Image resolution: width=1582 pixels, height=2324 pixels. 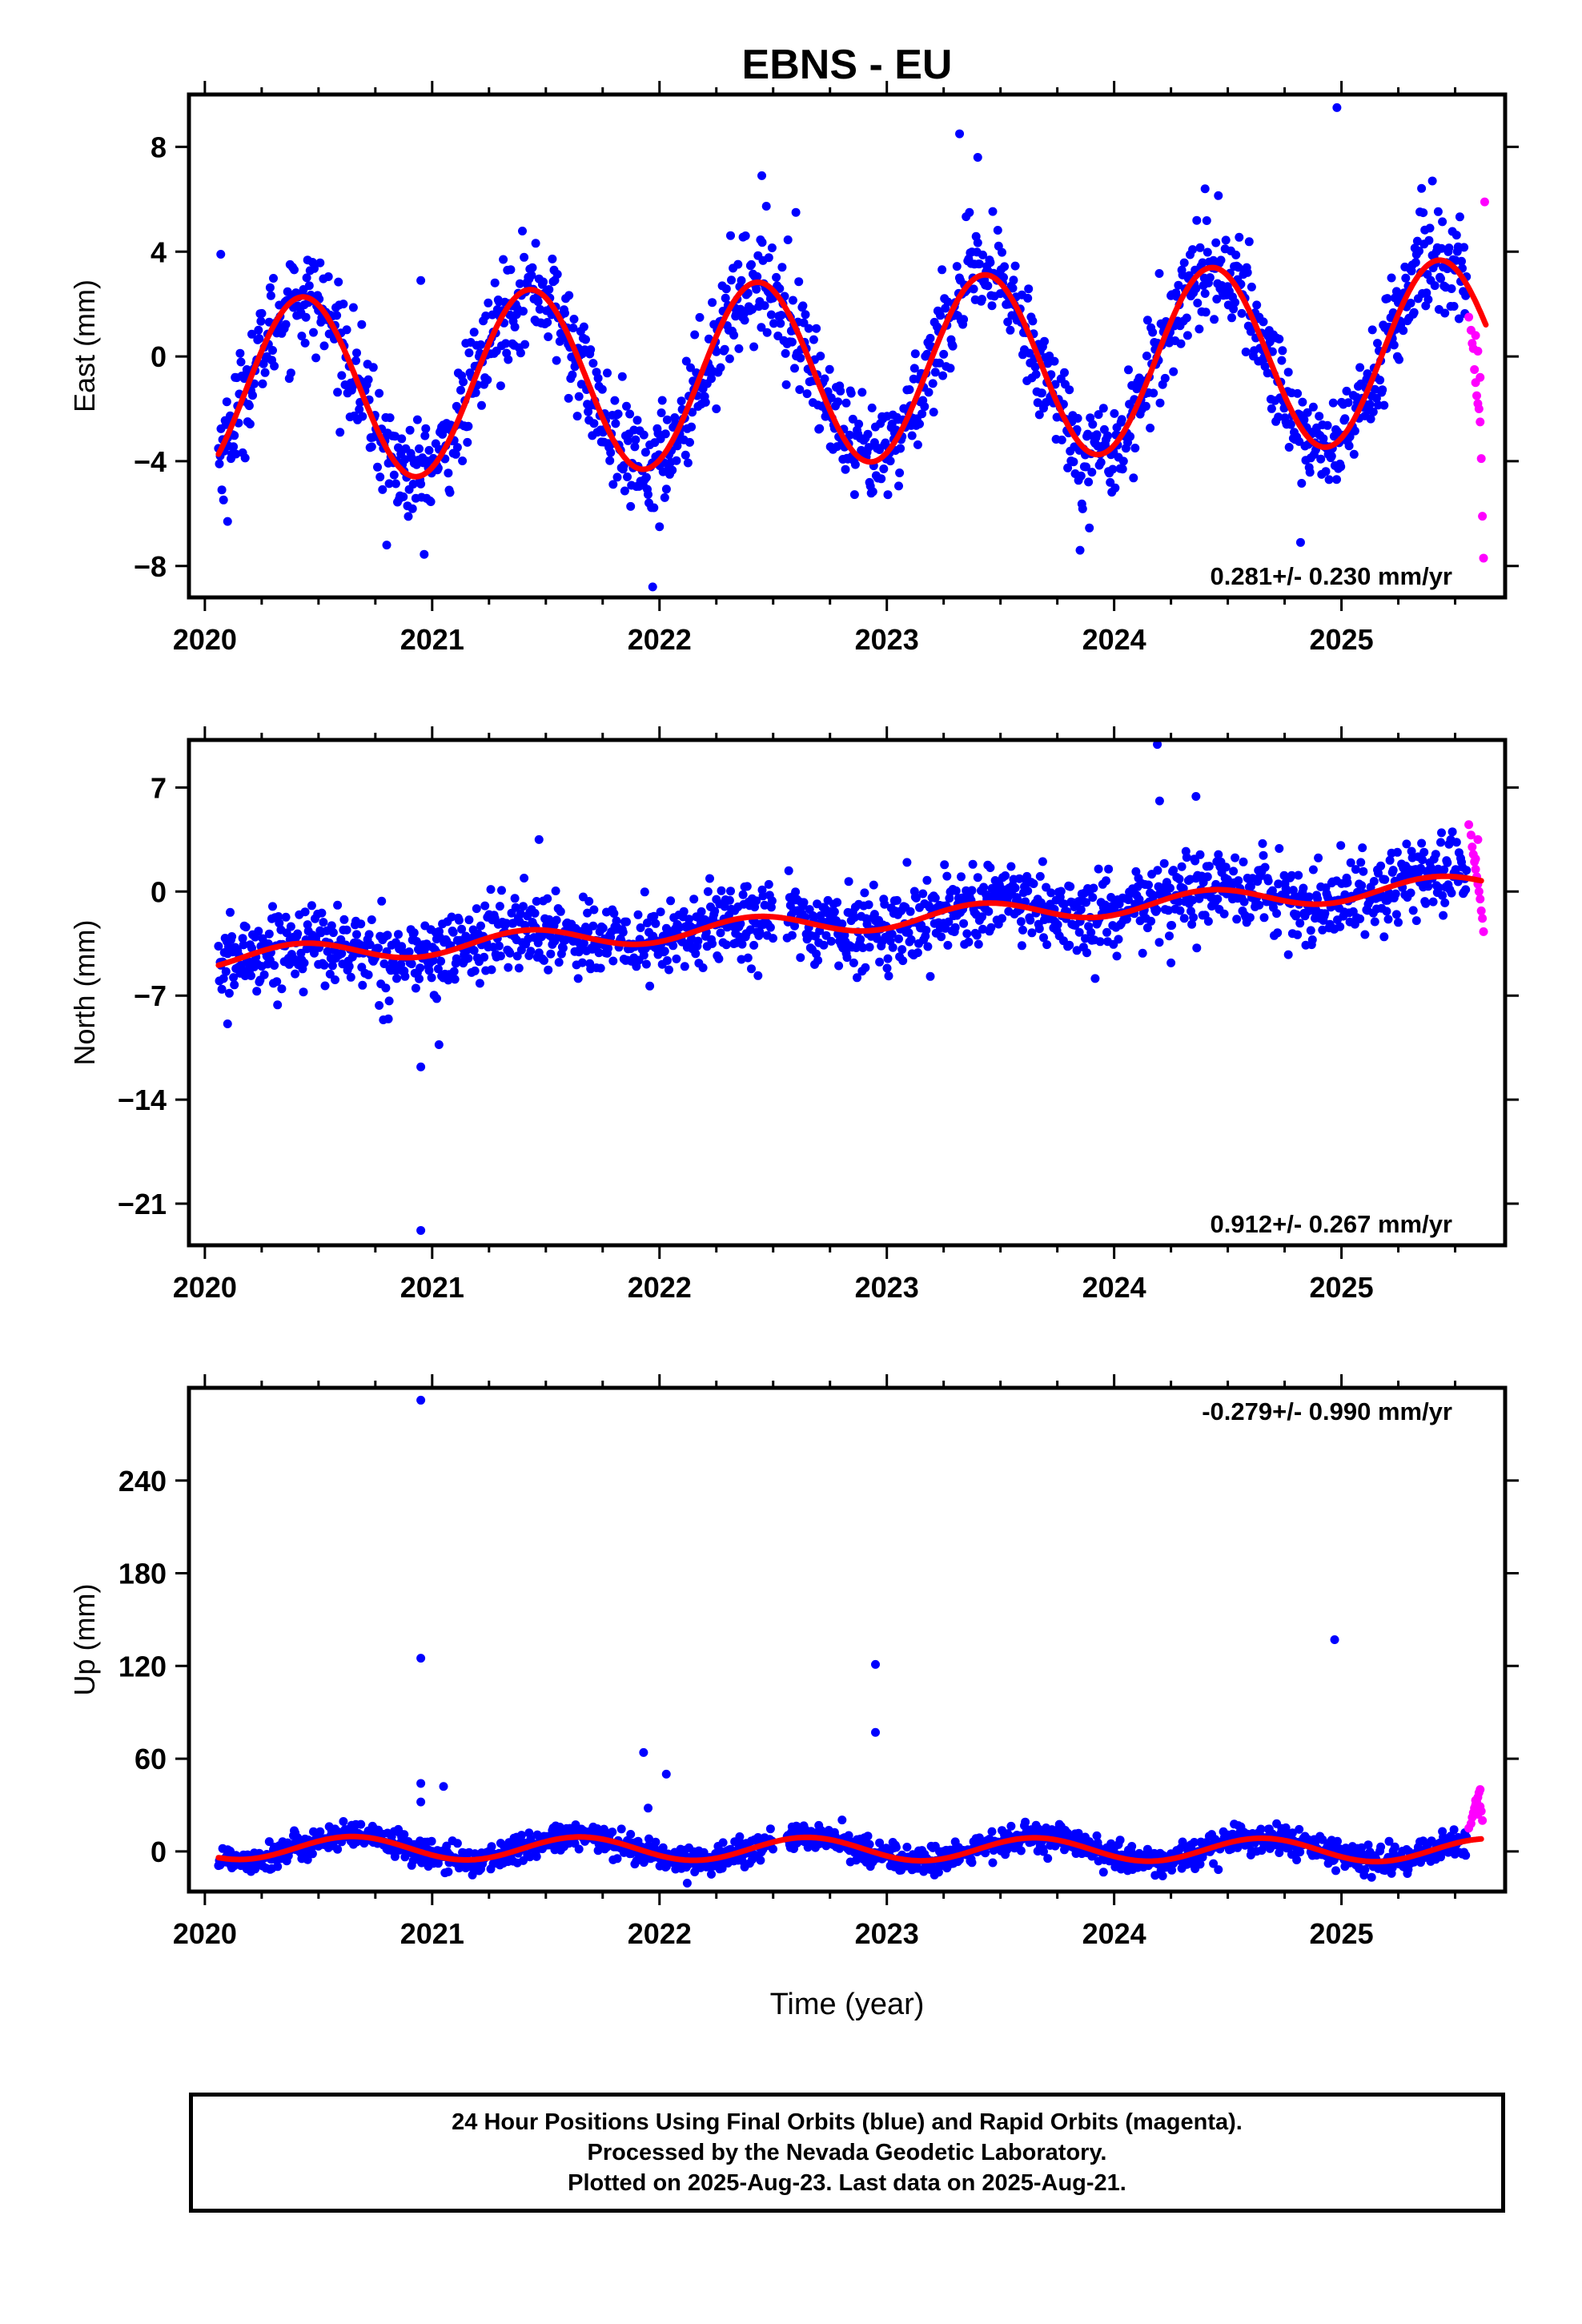 What do you see at coordinates (205, 1287) in the screenshot?
I see `x-tick-label: 2020` at bounding box center [205, 1287].